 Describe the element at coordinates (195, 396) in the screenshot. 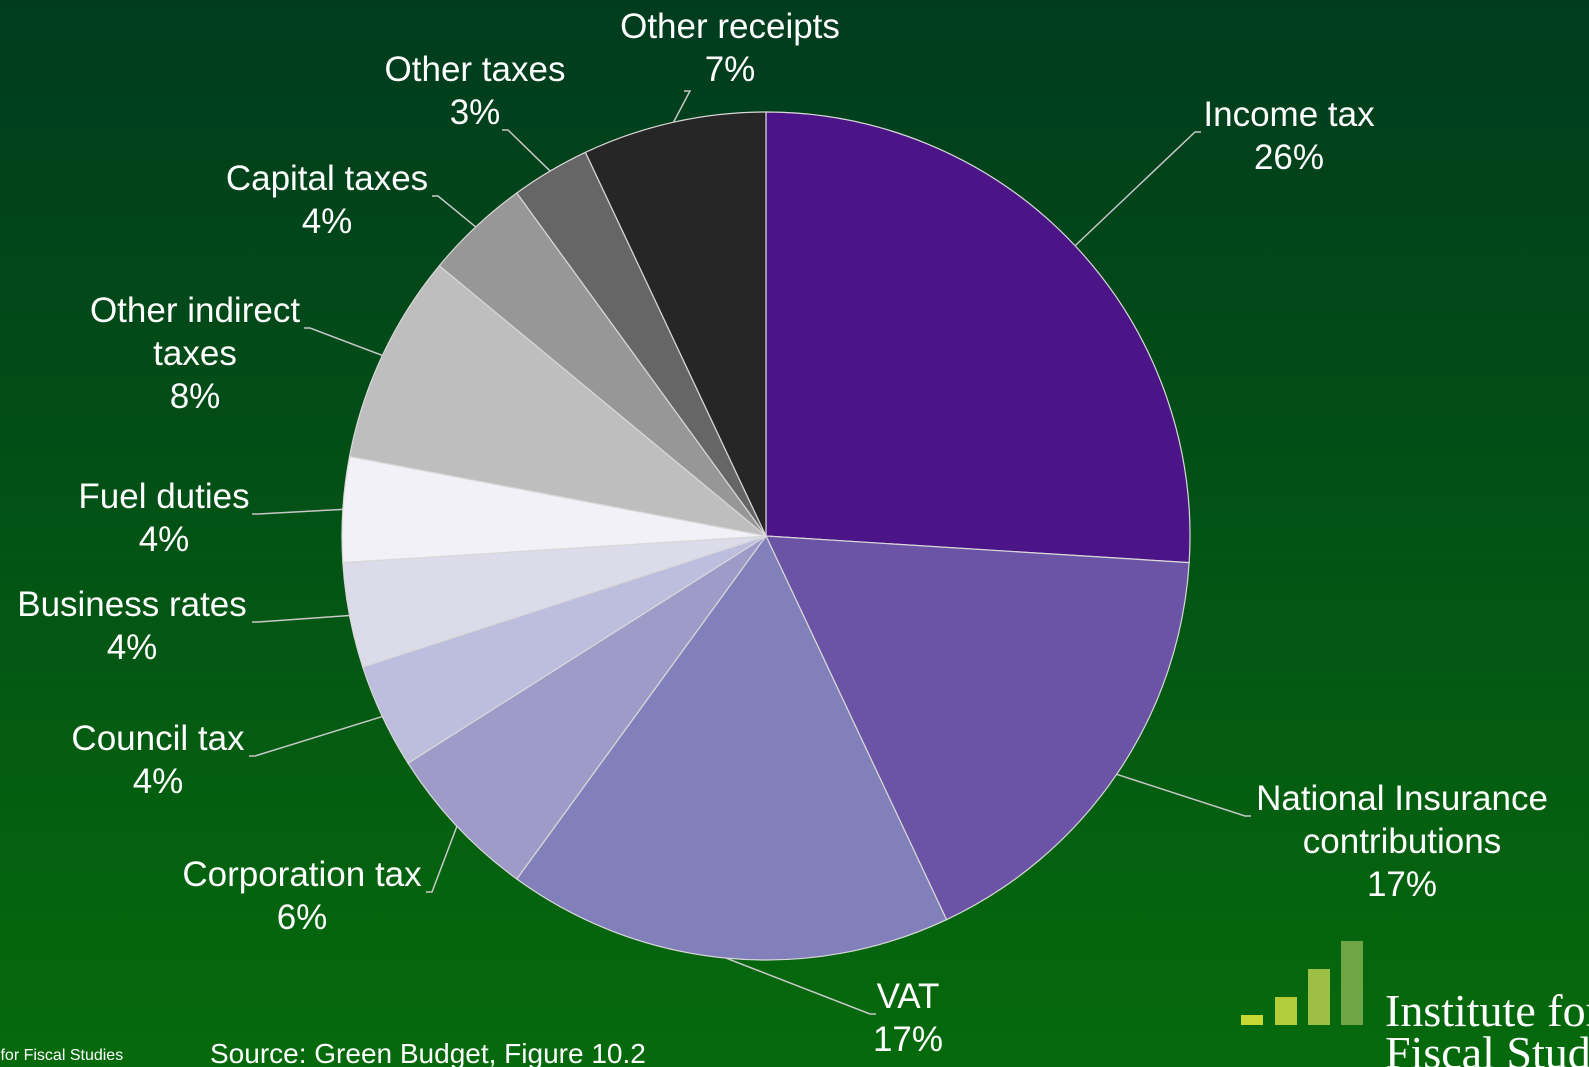

I see `value-label: 8%` at that location.